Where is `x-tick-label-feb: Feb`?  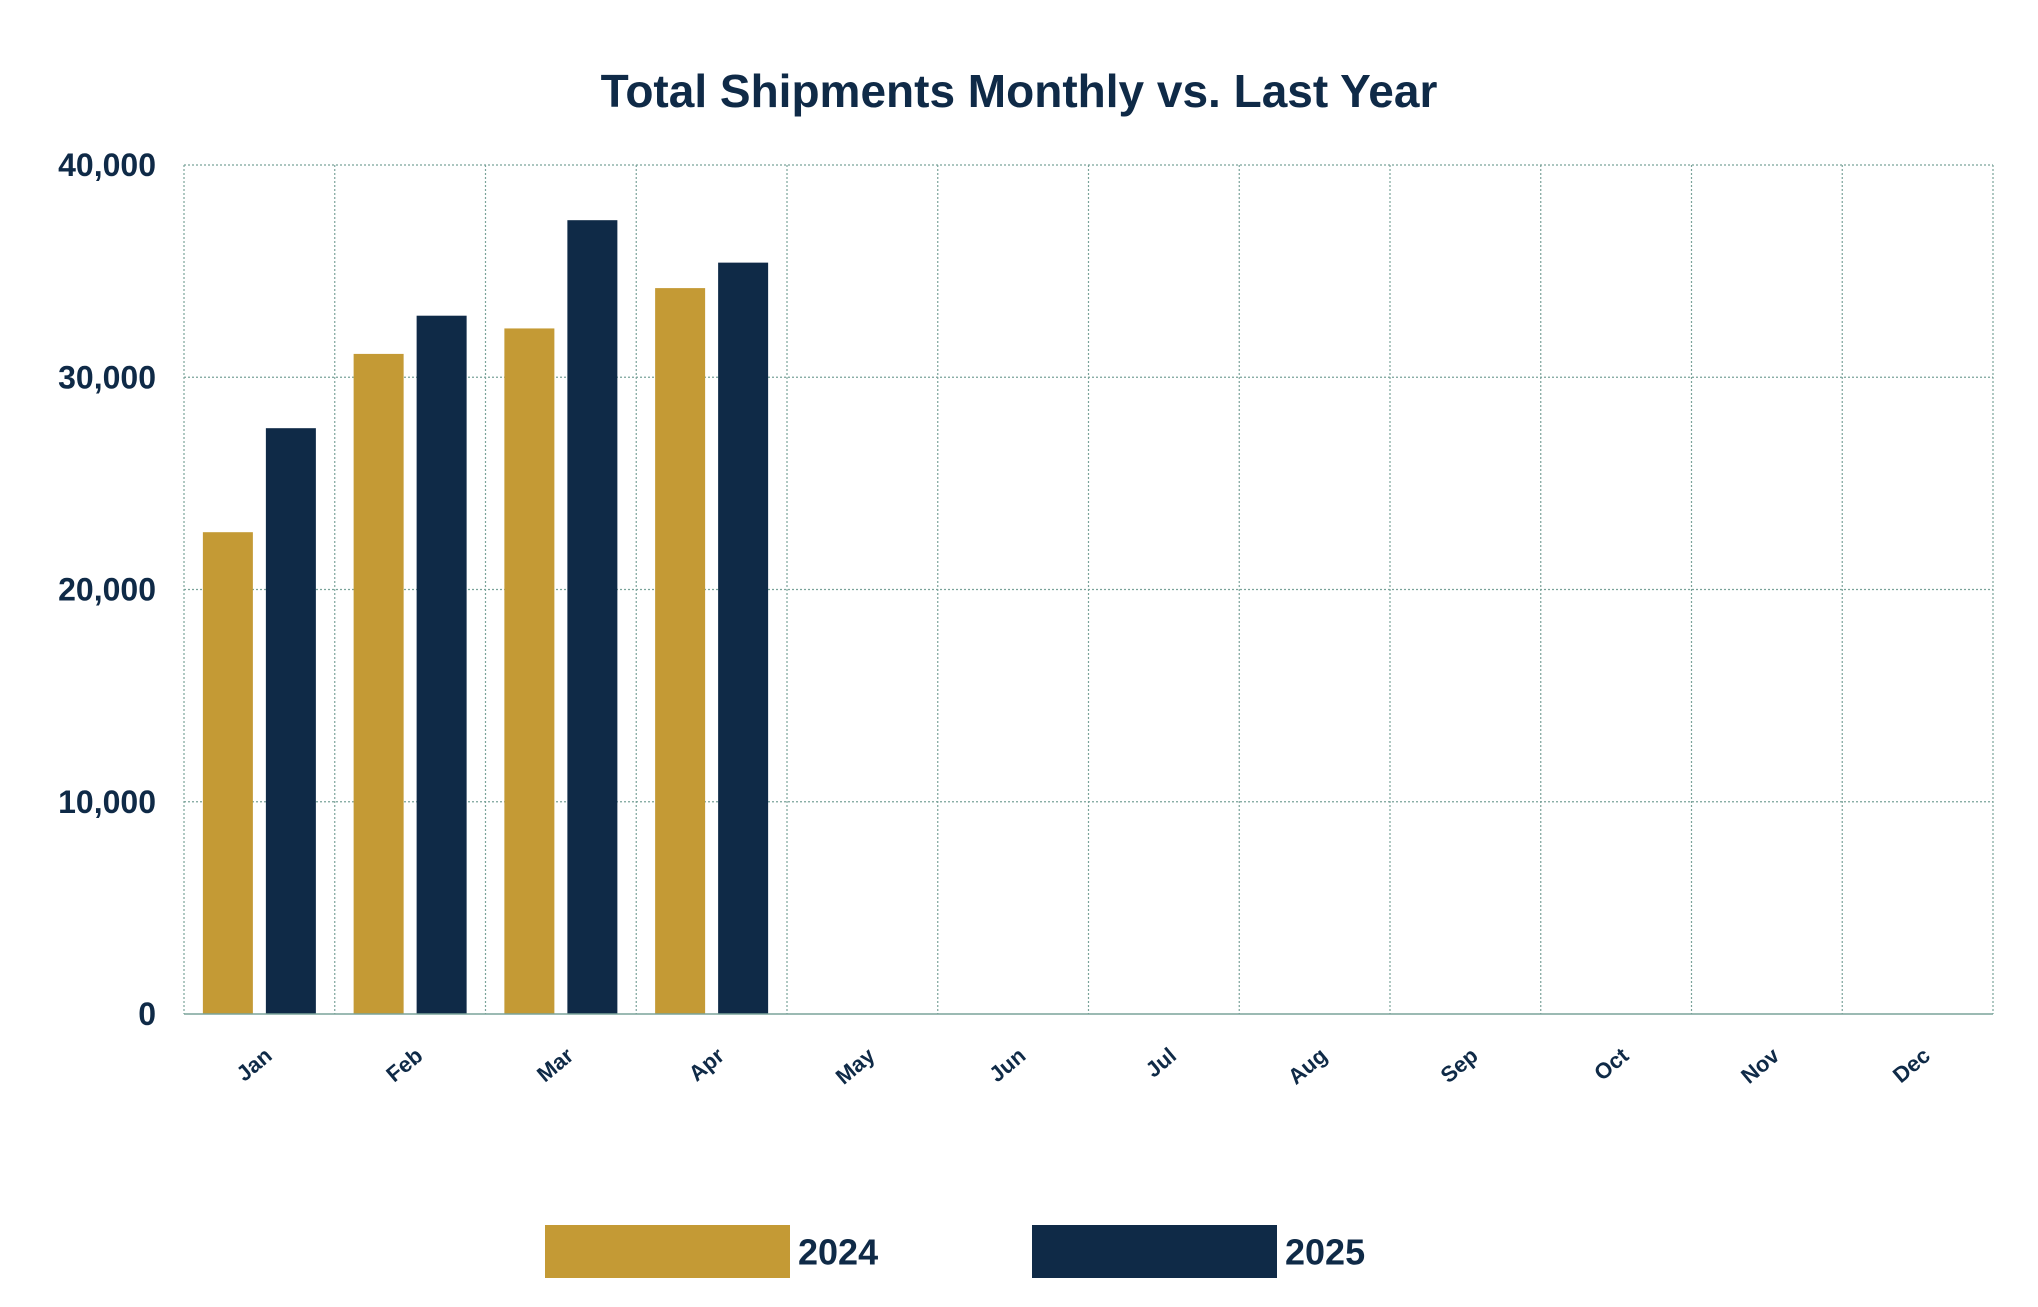 x-tick-label-feb: Feb is located at coordinates (404, 1065).